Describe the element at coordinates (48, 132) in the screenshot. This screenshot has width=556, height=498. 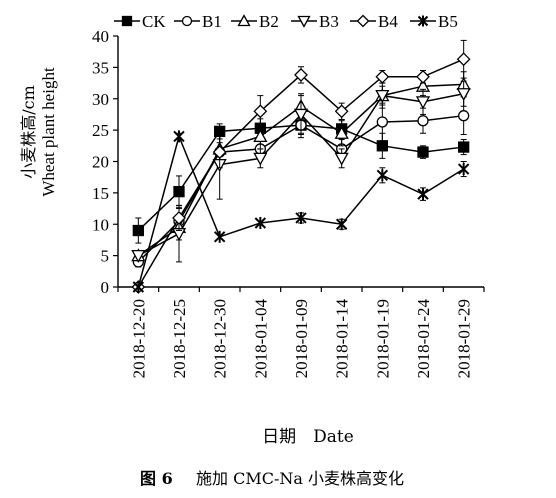
I see `y-axis-title-en: Wheat plant height` at that location.